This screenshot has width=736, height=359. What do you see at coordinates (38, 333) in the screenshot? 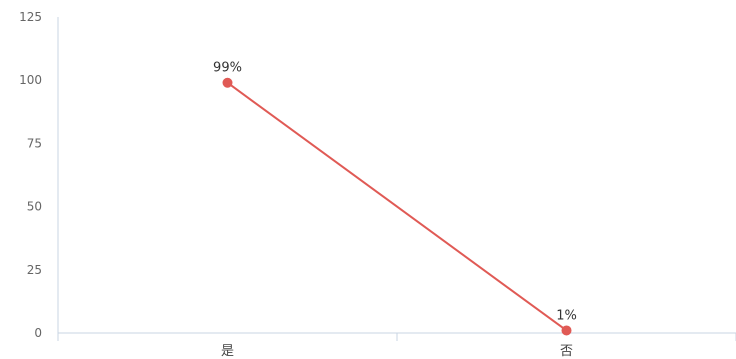
I see `y-tick-label: 0` at bounding box center [38, 333].